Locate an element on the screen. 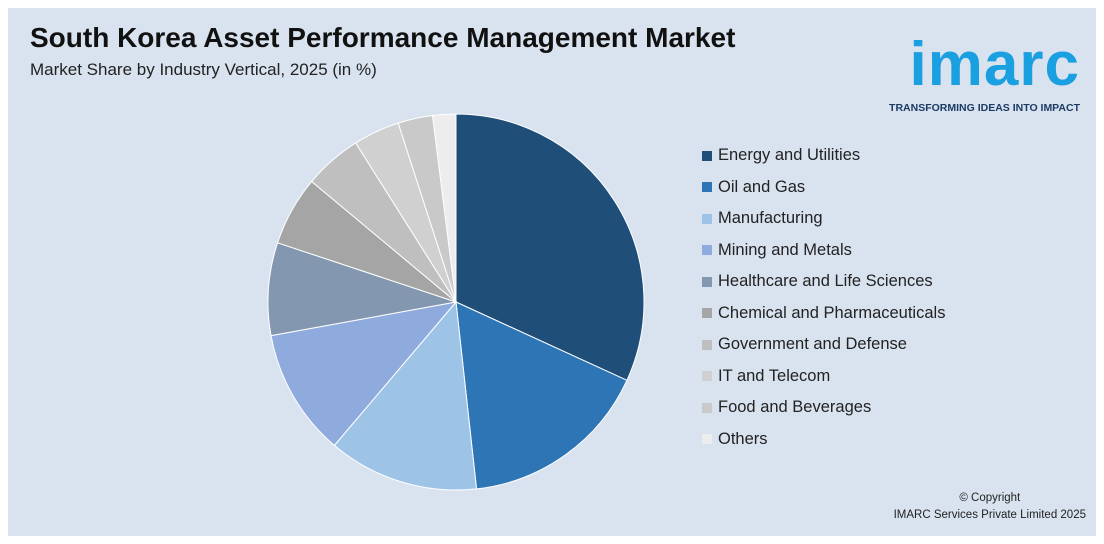 The height and width of the screenshot is (544, 1104). legend-item: Energy and Utilities is located at coordinates (823, 156).